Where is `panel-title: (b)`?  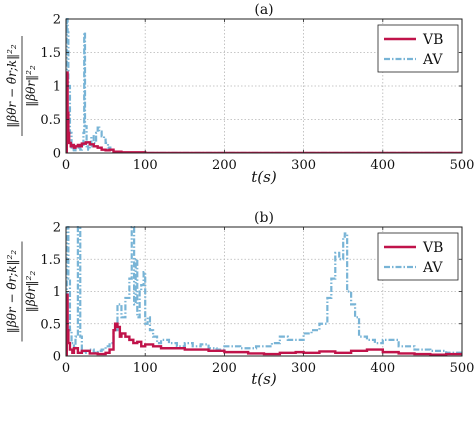
panel-title: (b) is located at coordinates (264, 218).